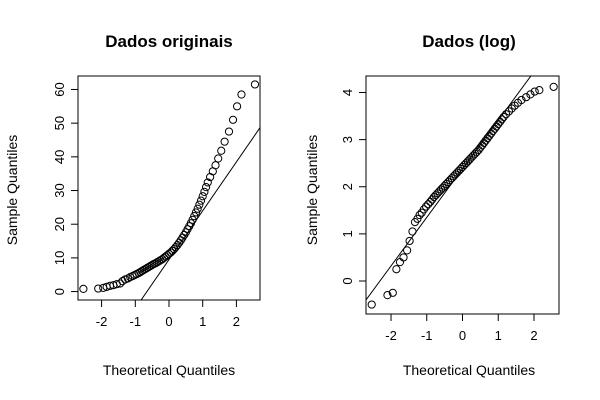 This screenshot has height=400, width=600. I want to click on y-tick-label: 2, so click(347, 186).